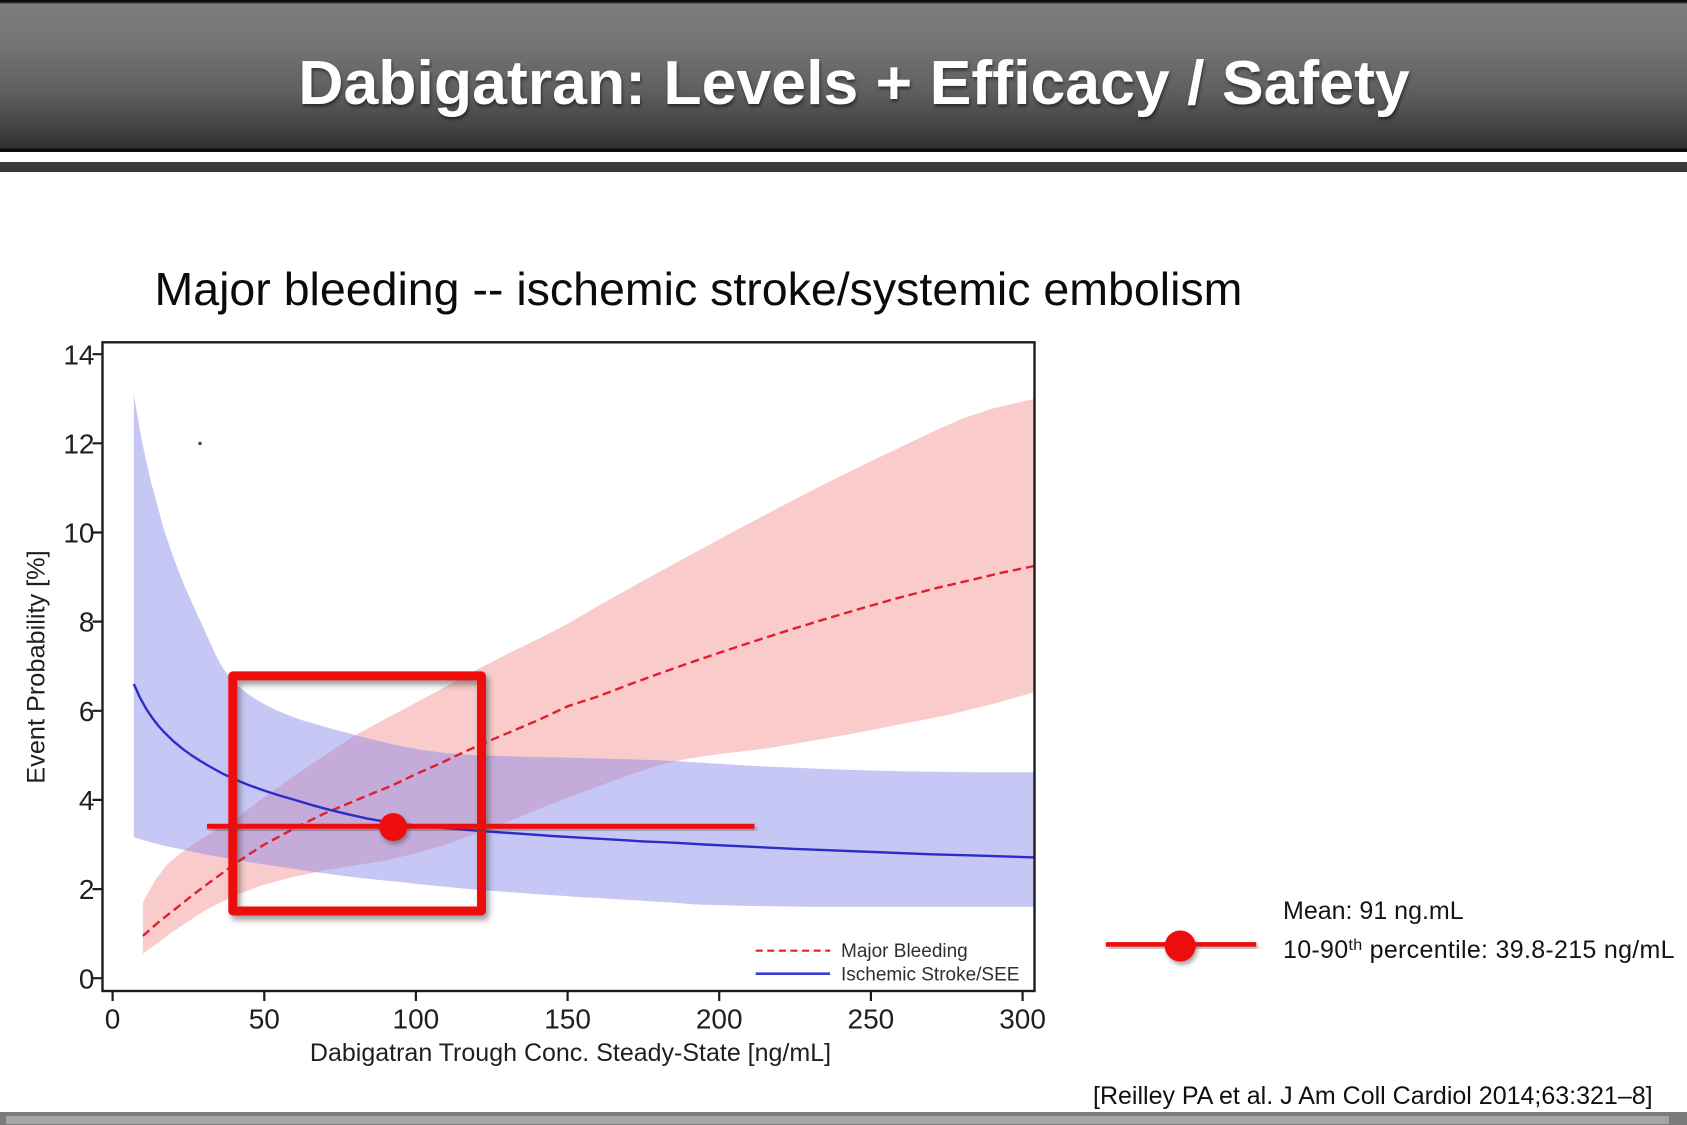  Describe the element at coordinates (904, 951) in the screenshot. I see `svg-text: Major Bleeding` at that location.